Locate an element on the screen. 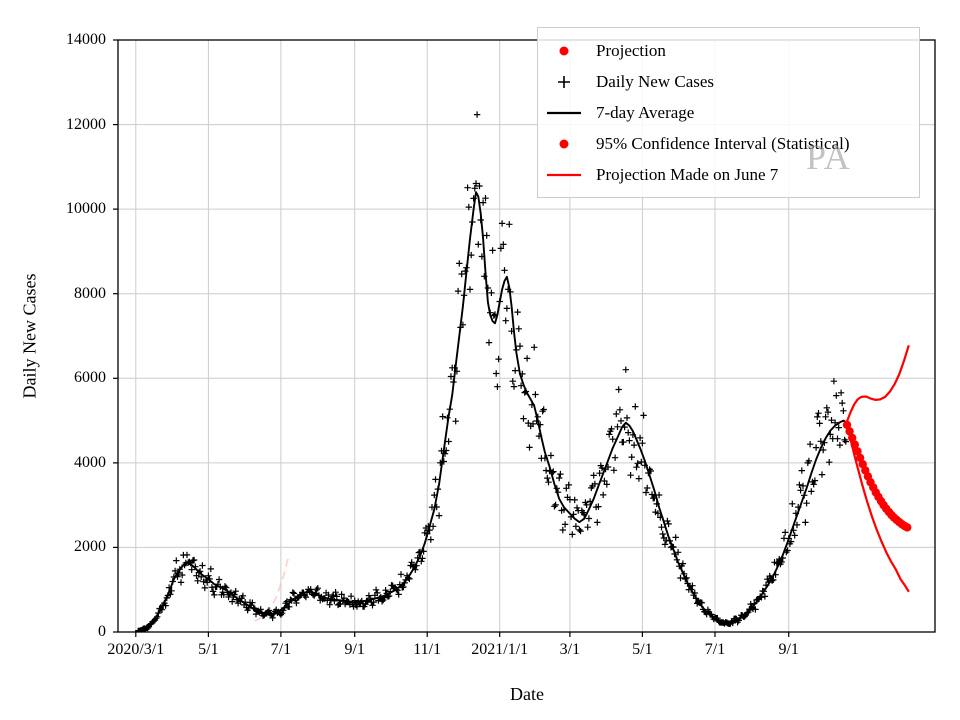 This screenshot has height=720, width=960. projection-lower-ci-line is located at coordinates (877, 509).